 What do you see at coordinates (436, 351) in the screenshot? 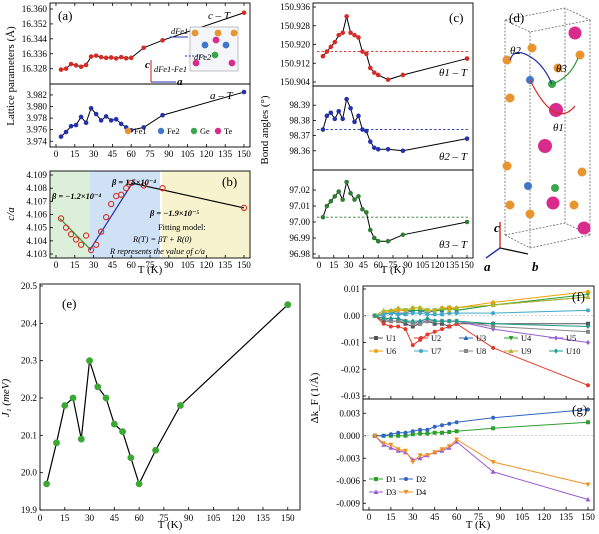
I see `legend-label: U7` at bounding box center [436, 351].